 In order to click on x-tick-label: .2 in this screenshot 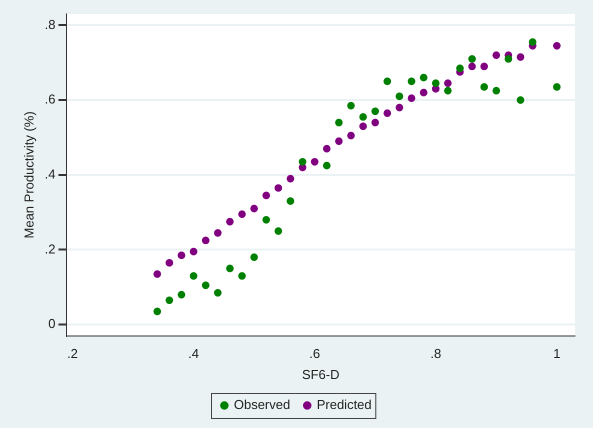, I will do `click(72, 354)`.